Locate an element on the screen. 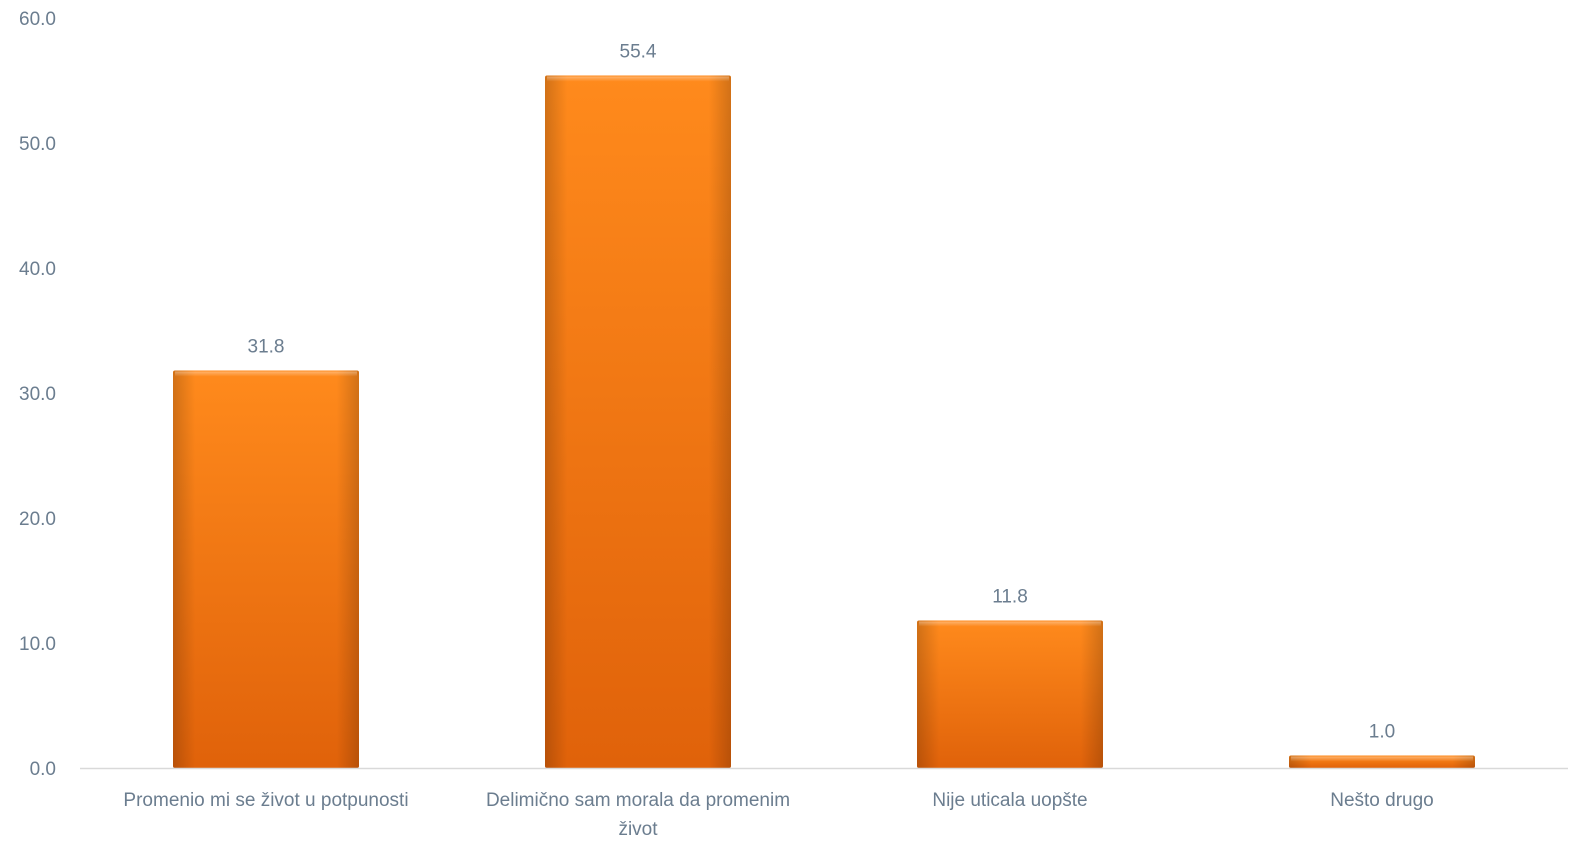 The width and height of the screenshot is (1588, 854). y-tick-label: 60.0 is located at coordinates (37, 19).